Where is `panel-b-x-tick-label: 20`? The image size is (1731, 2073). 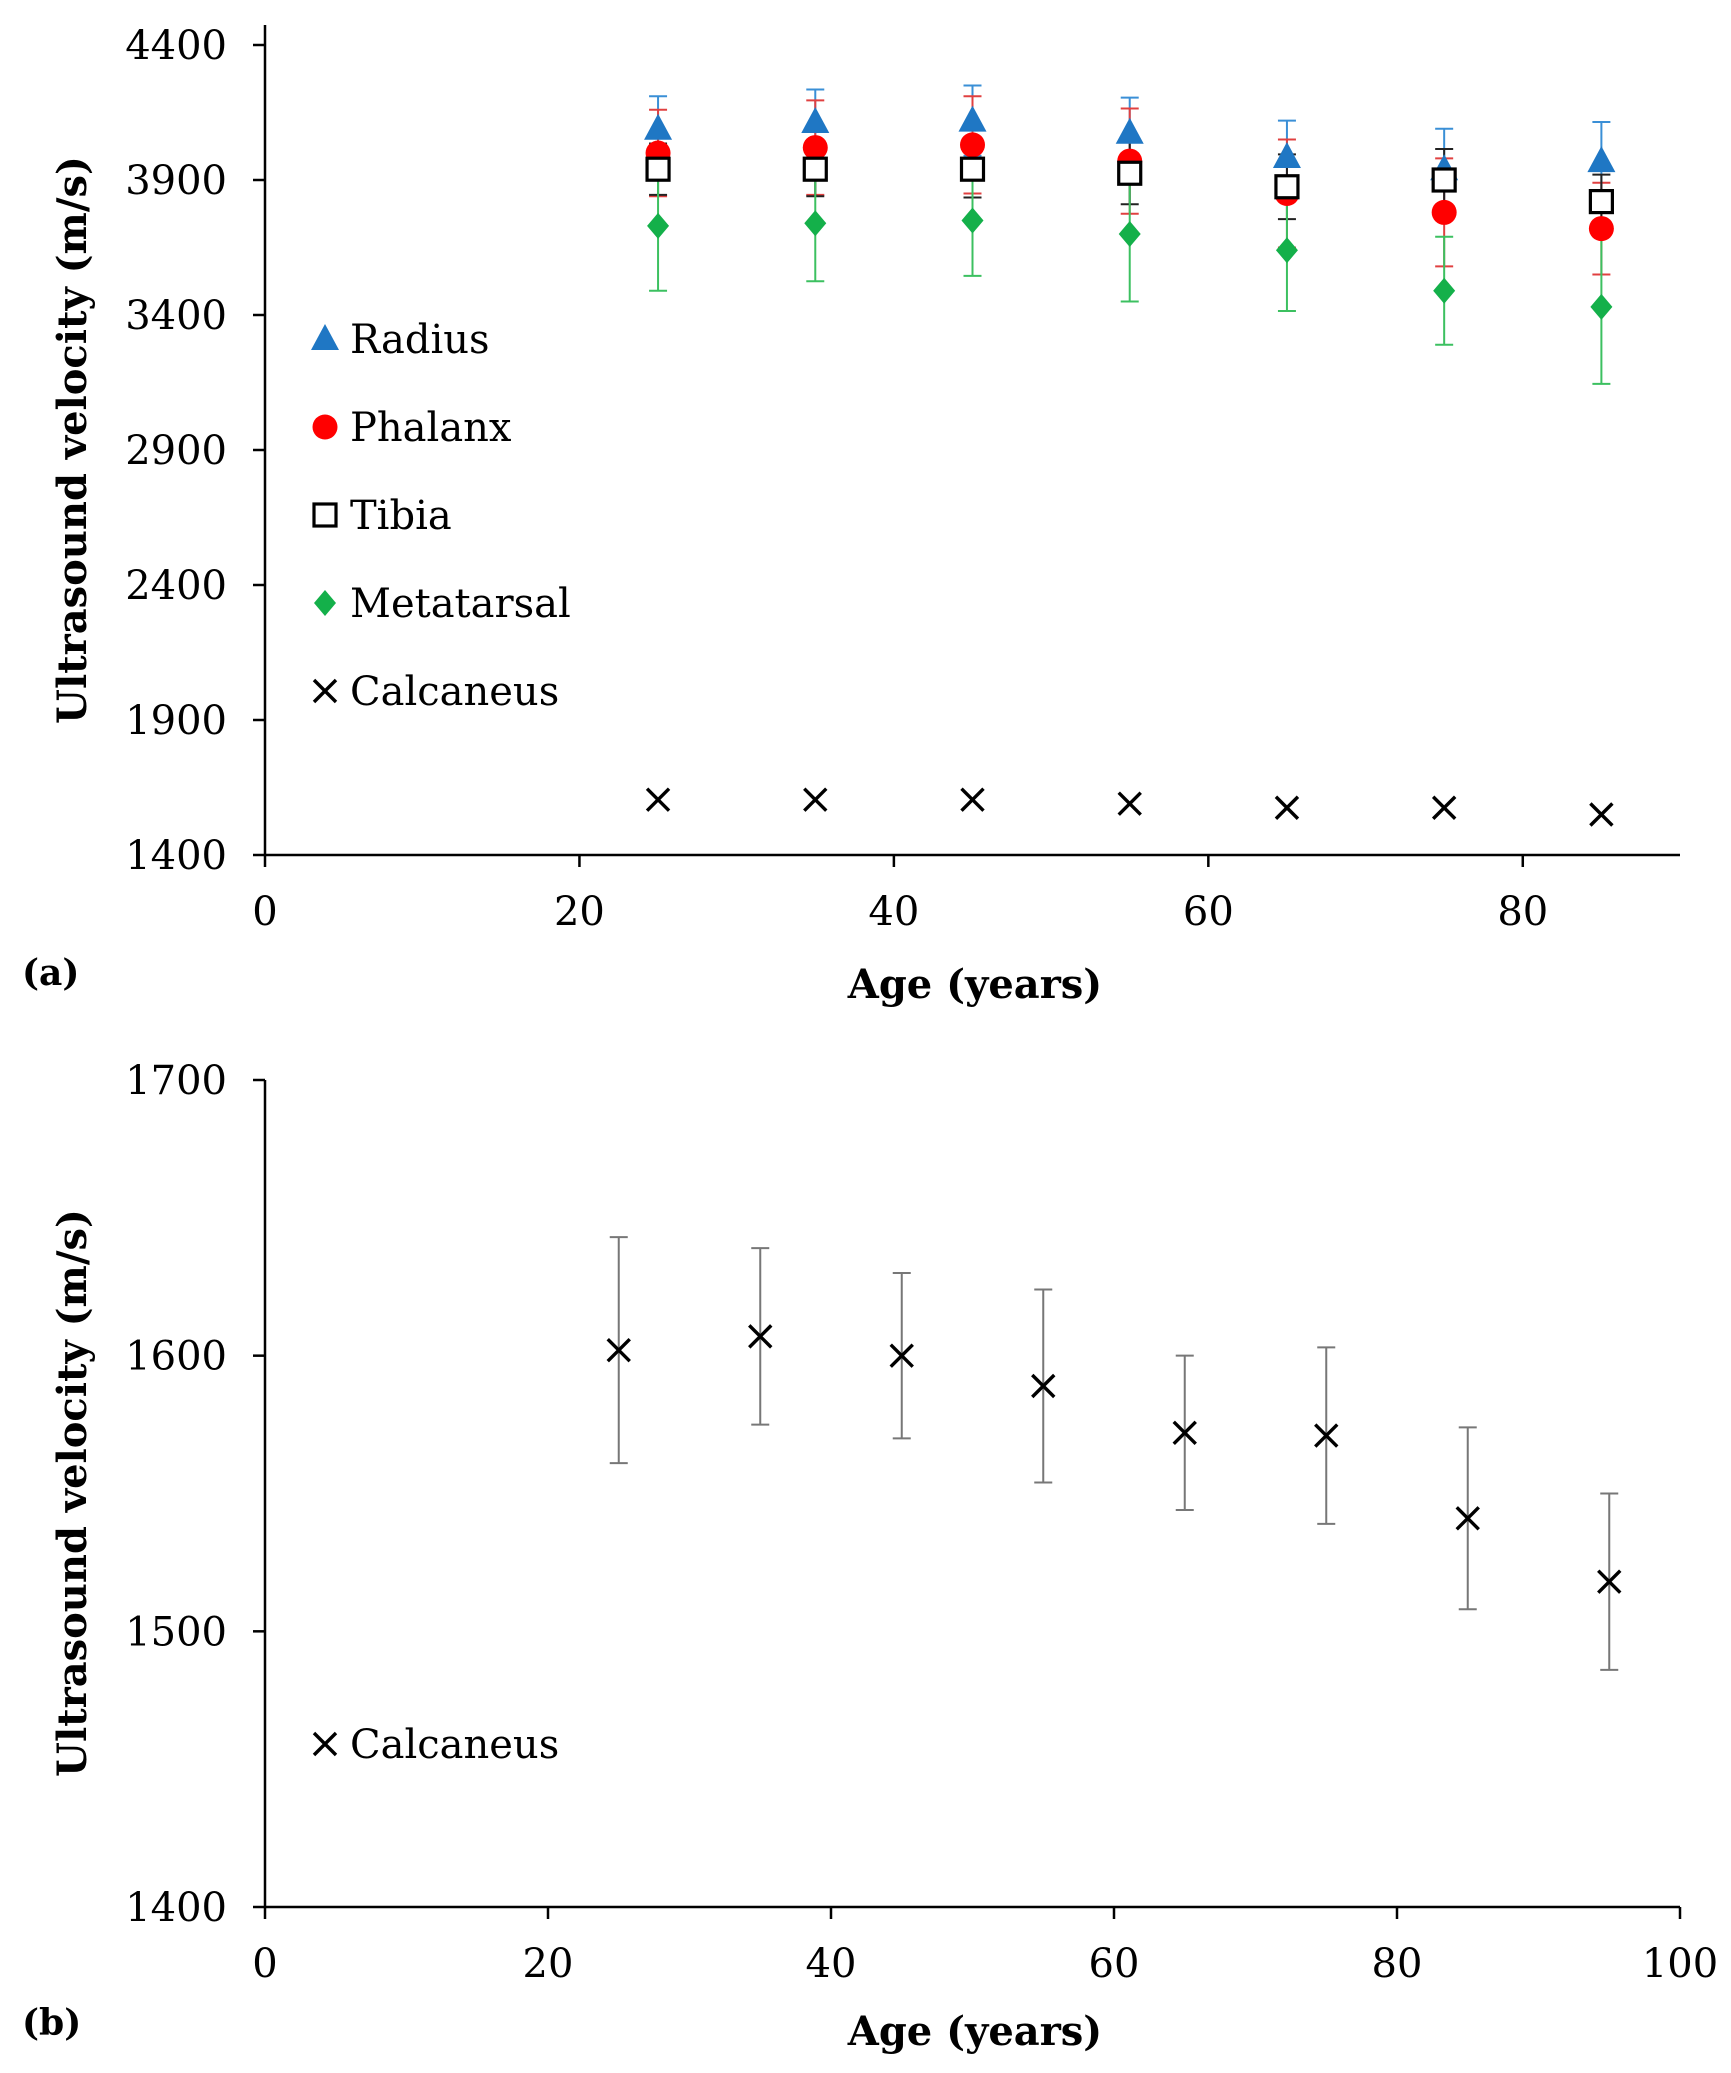
panel-b-x-tick-label: 20 is located at coordinates (548, 1964).